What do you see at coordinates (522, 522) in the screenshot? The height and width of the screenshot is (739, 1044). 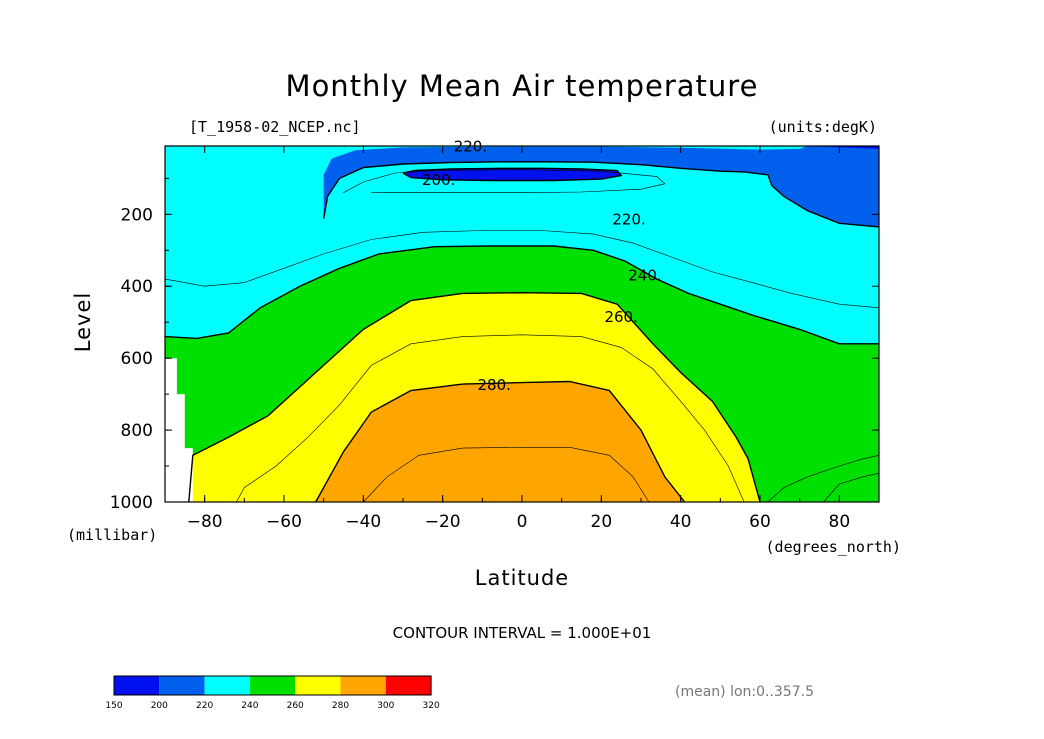 I see `x-tick-label: 0` at bounding box center [522, 522].